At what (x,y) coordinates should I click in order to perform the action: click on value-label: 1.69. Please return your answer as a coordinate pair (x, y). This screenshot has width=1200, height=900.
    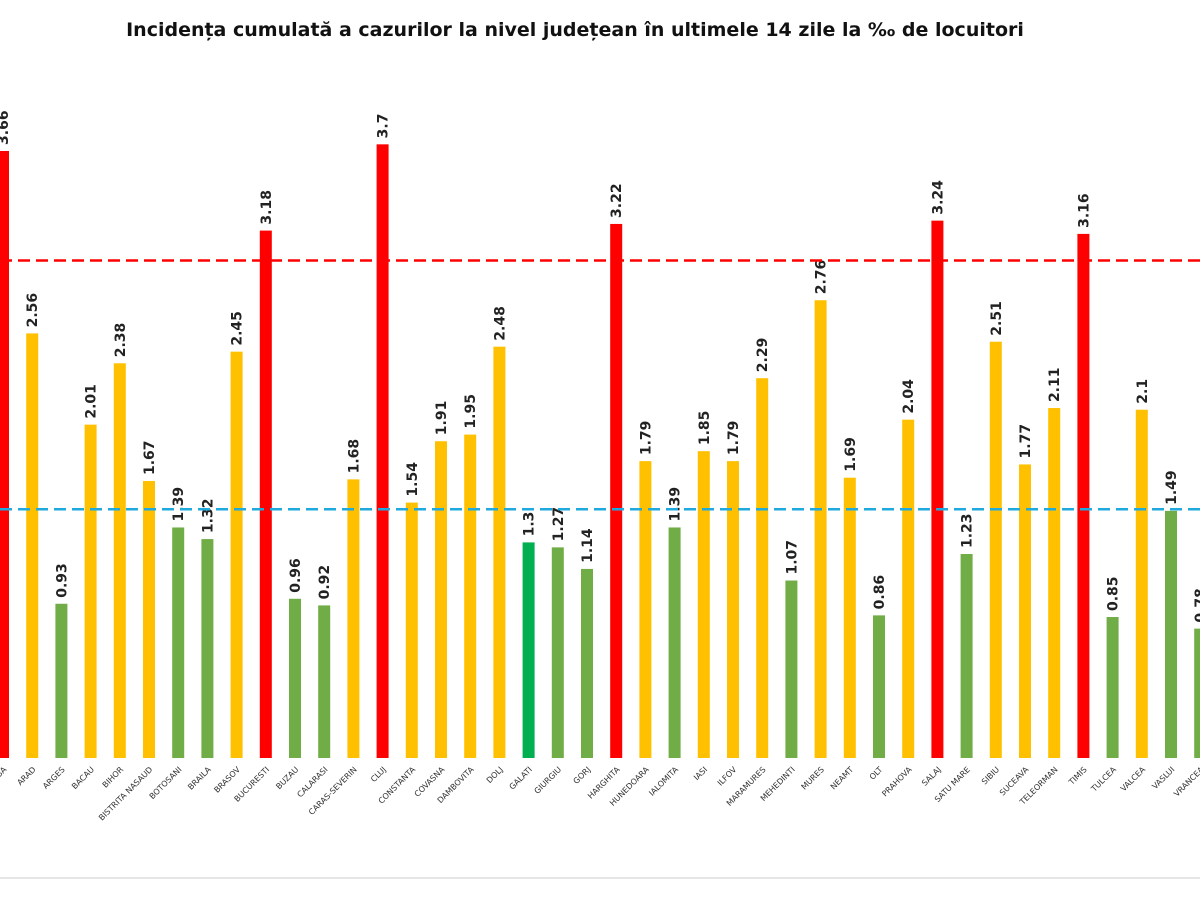
    Looking at the image, I should click on (851, 454).